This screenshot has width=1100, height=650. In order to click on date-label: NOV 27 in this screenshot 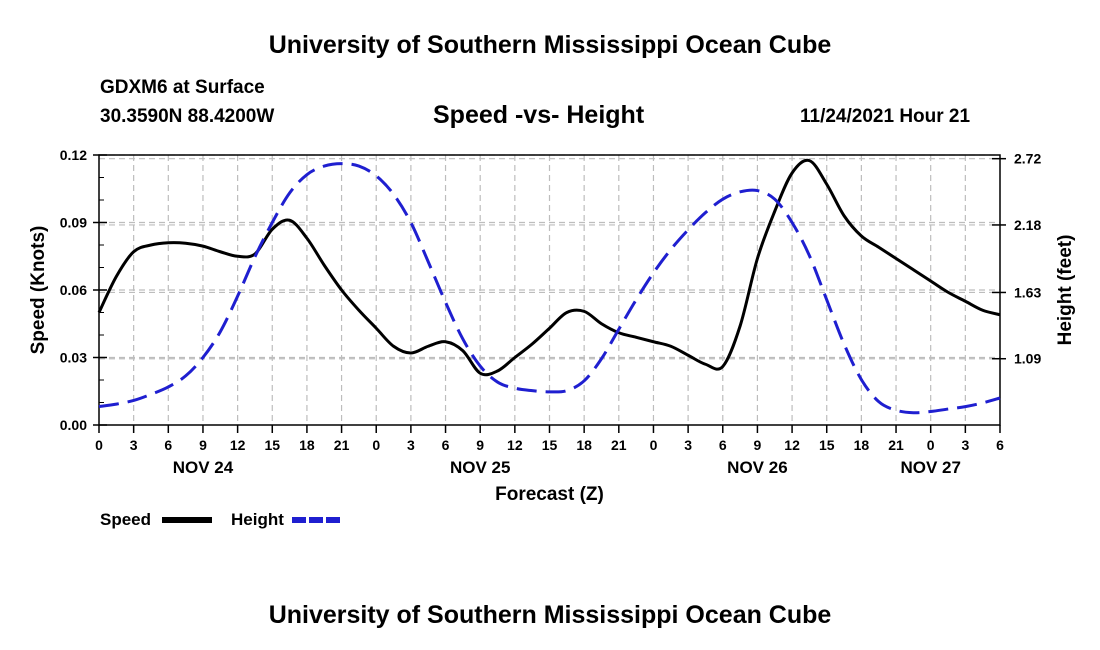, I will do `click(930, 467)`.